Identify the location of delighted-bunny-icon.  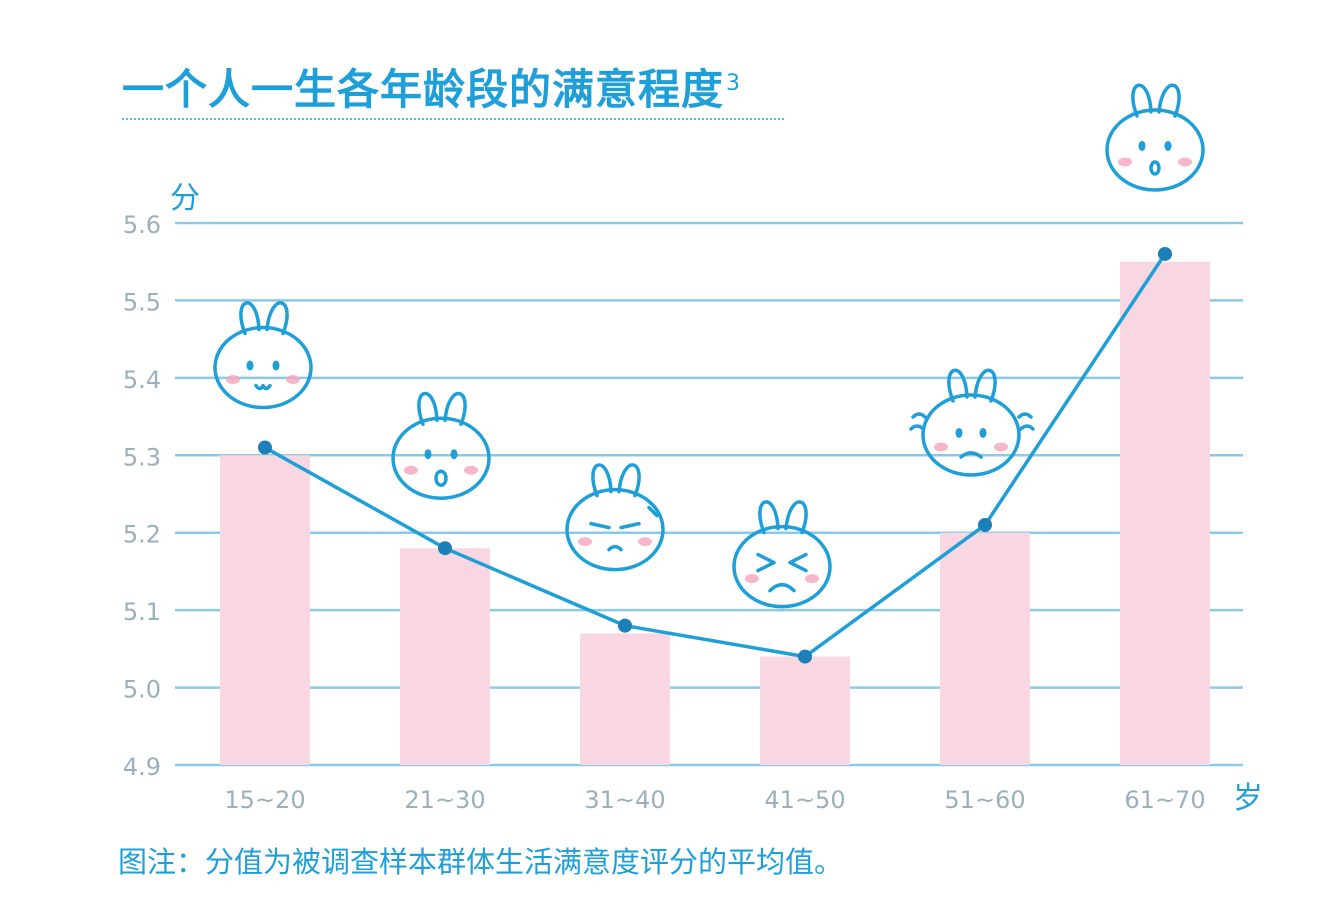
(1155, 137).